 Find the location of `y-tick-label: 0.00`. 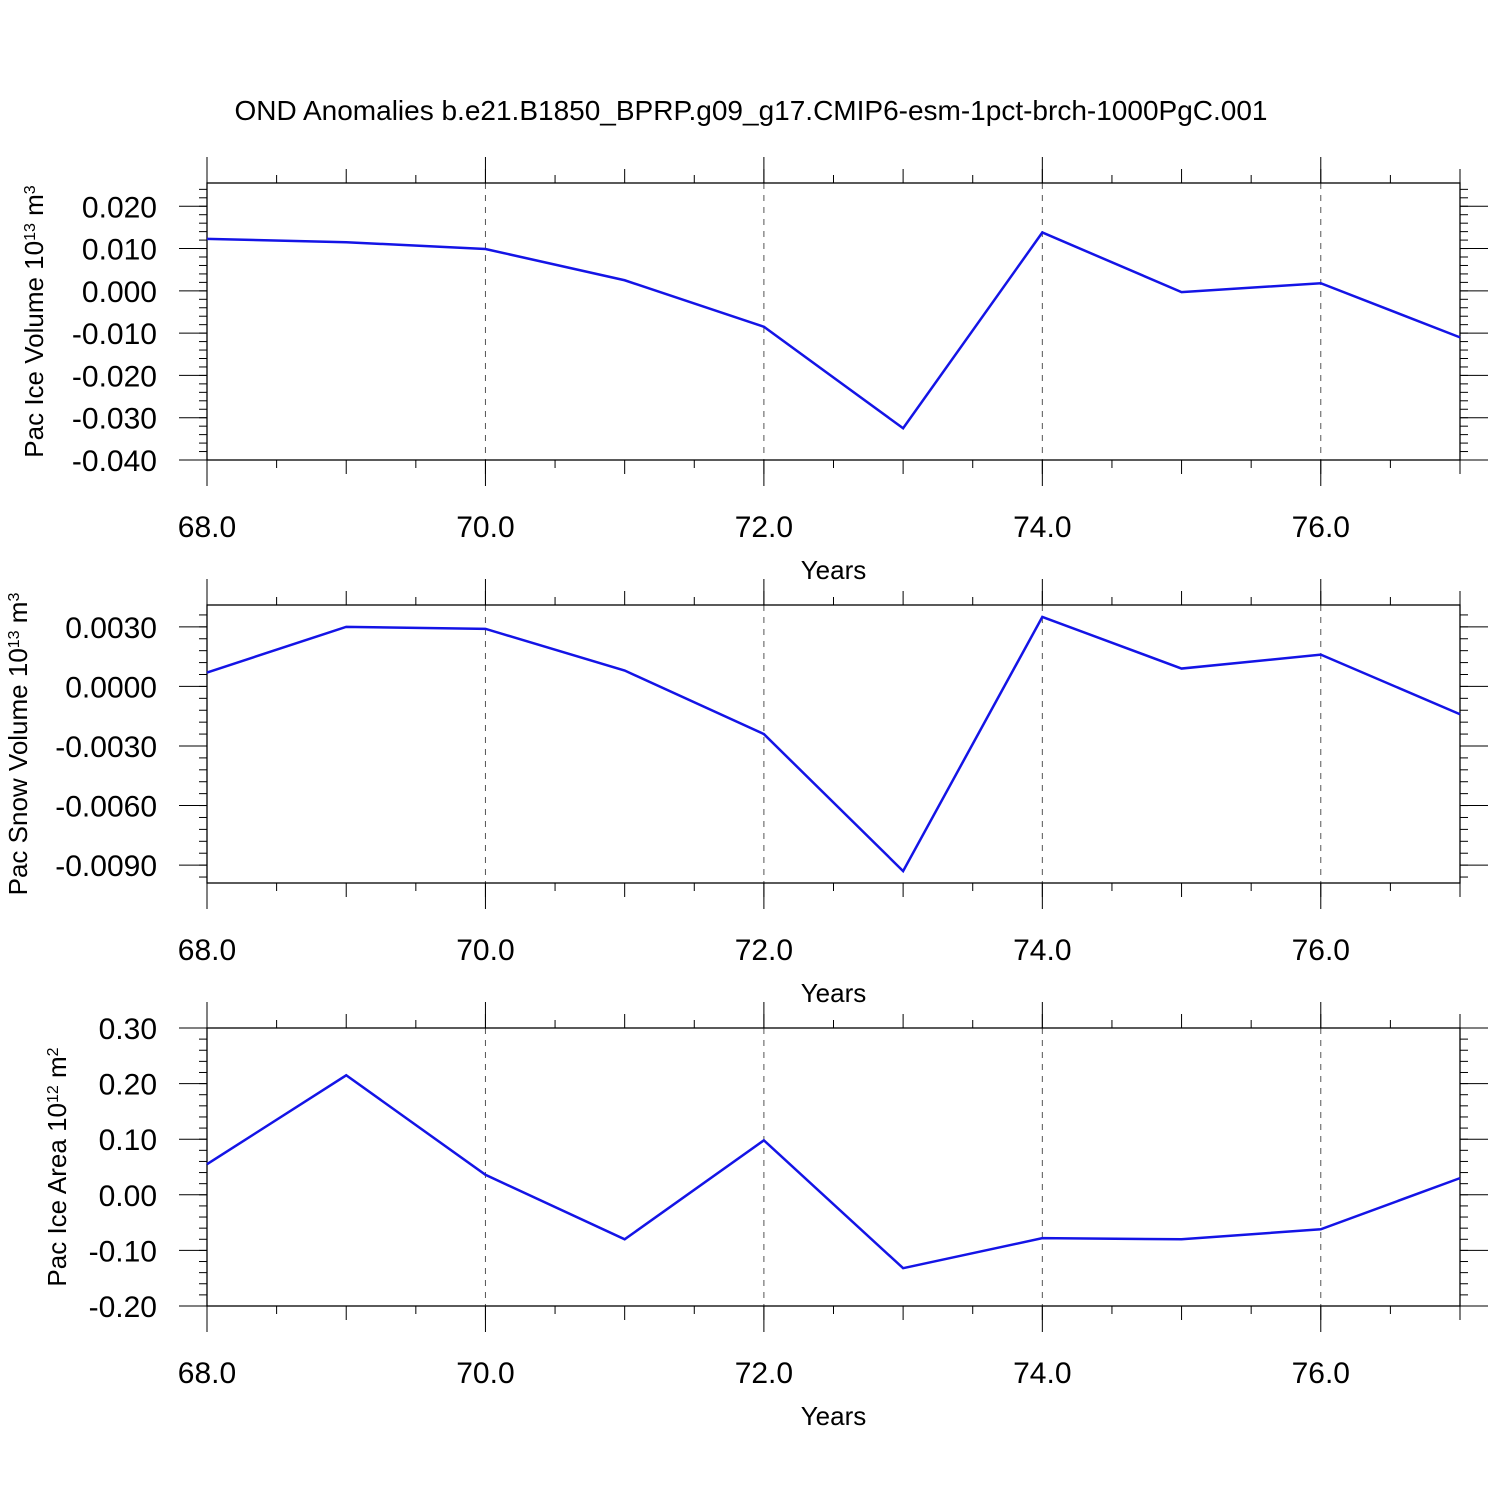

y-tick-label: 0.00 is located at coordinates (128, 1196).